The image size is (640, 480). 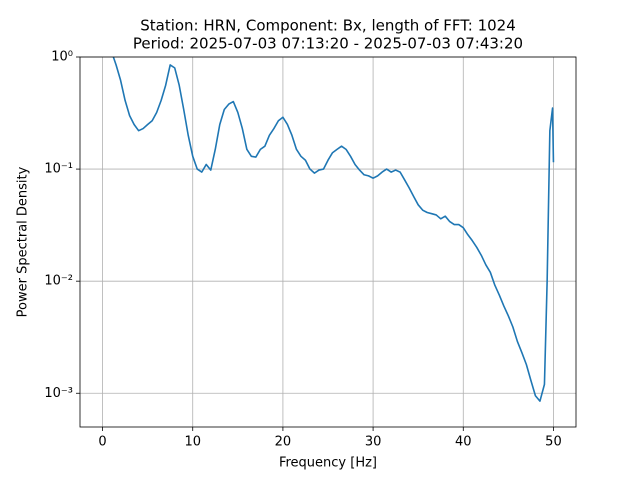 What do you see at coordinates (58, 393) in the screenshot?
I see `y-tick-label: 10⁻³` at bounding box center [58, 393].